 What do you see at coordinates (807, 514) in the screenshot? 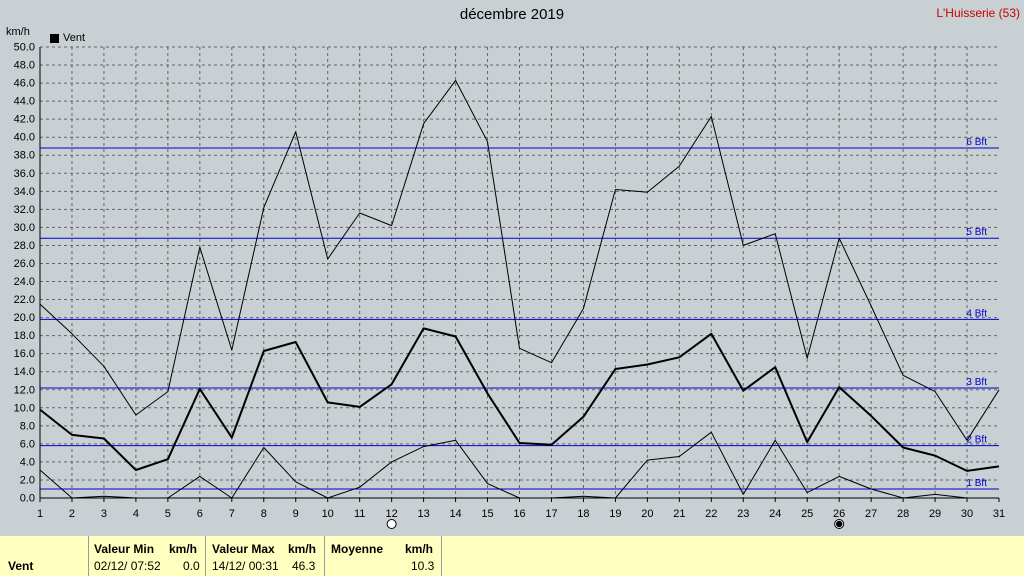
I see `x-tick-label: 25` at bounding box center [807, 514].